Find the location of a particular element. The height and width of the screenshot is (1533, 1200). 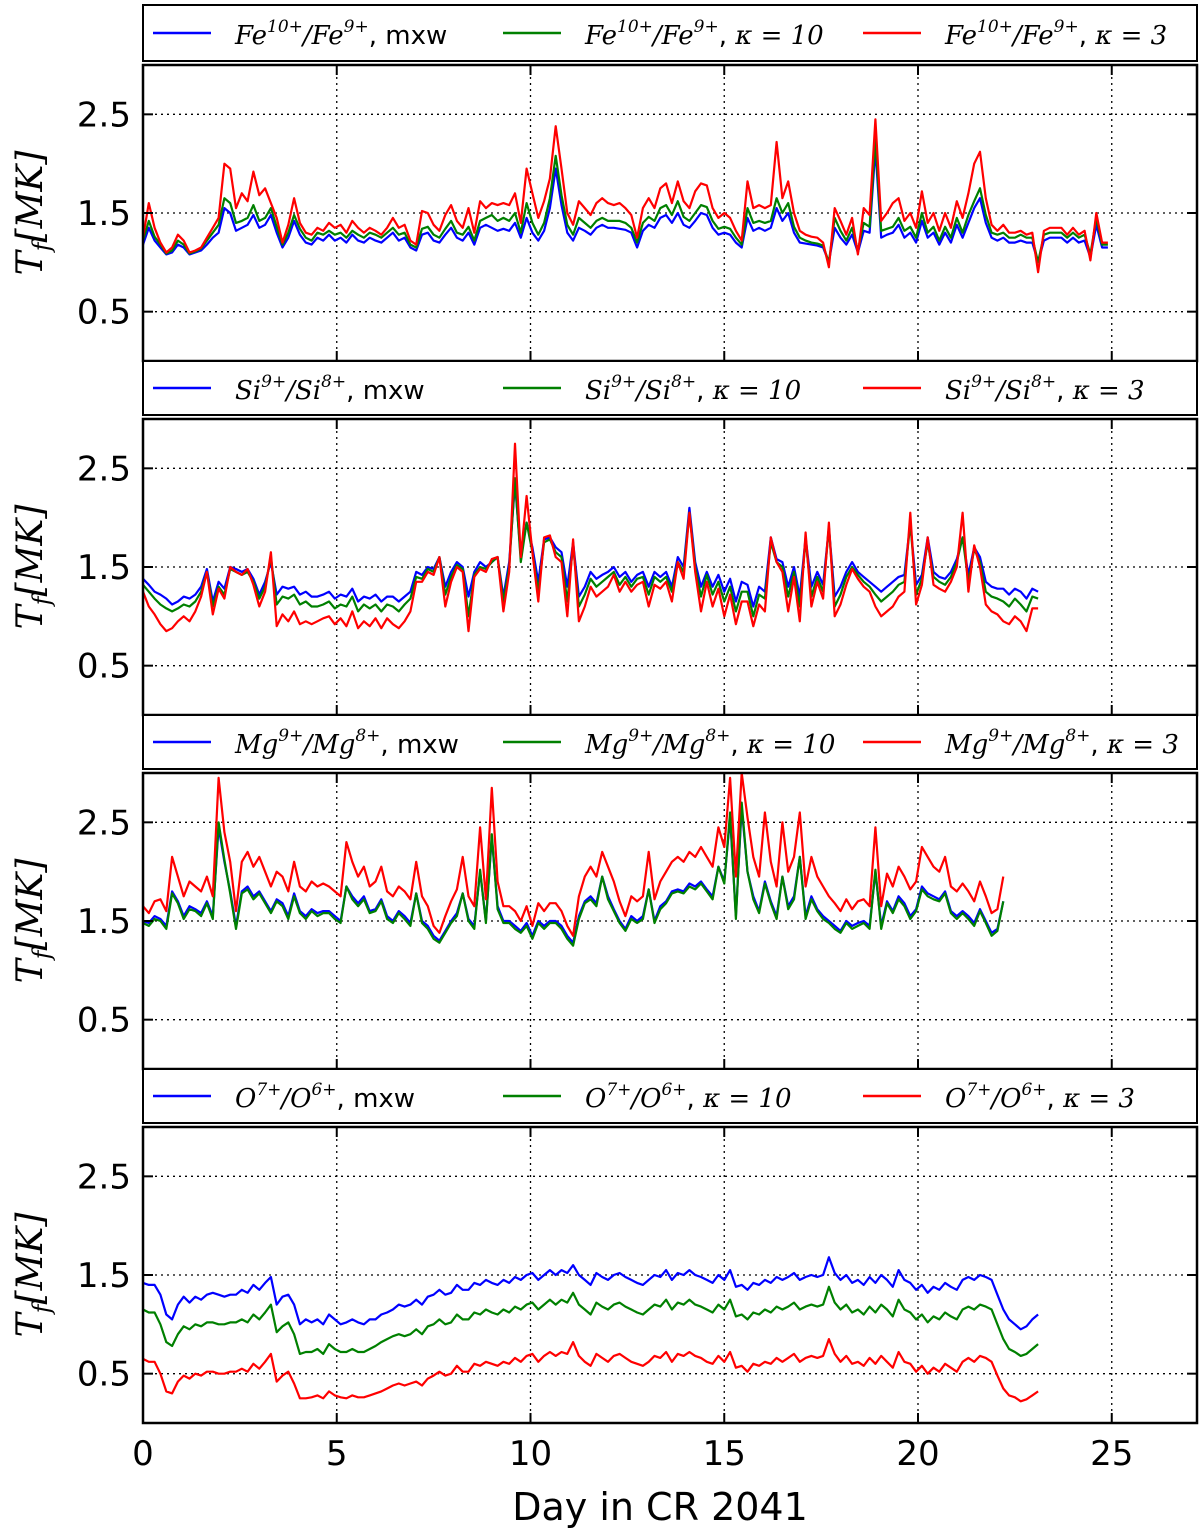

legend-item: Si9+/Si8+, κ = 3 is located at coordinates (1004, 389).